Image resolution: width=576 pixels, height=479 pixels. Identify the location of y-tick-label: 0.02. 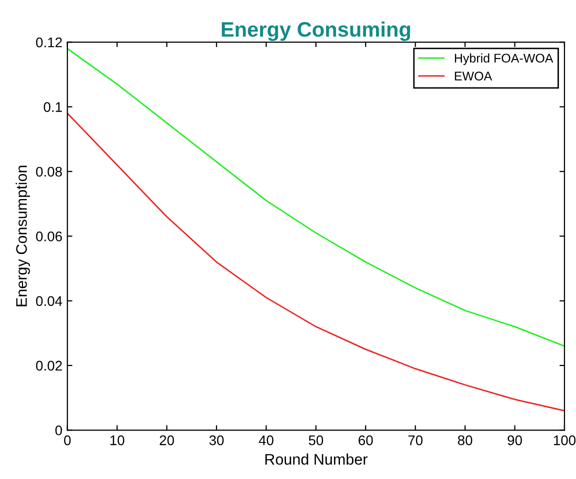
(49, 365).